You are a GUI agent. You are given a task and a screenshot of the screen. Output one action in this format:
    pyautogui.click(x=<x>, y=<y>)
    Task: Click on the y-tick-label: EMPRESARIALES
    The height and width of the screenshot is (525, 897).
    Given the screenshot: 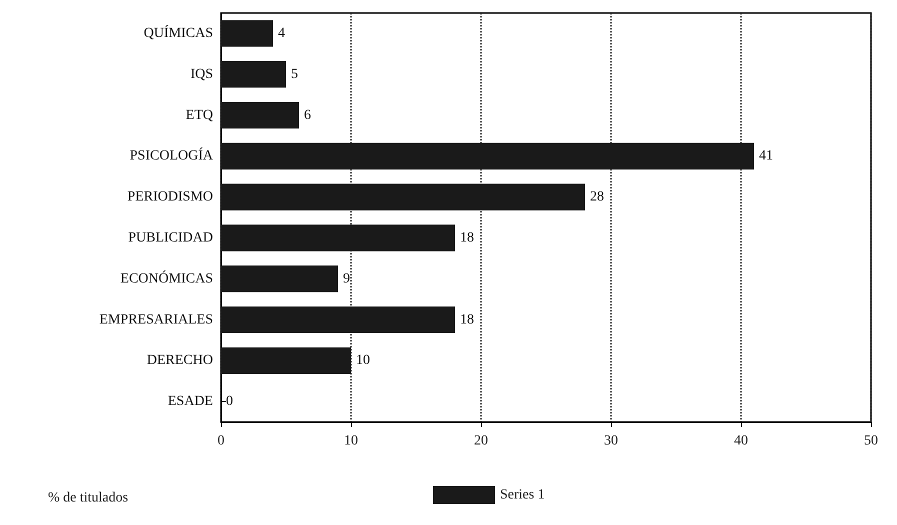 What is the action you would take?
    pyautogui.click(x=156, y=320)
    